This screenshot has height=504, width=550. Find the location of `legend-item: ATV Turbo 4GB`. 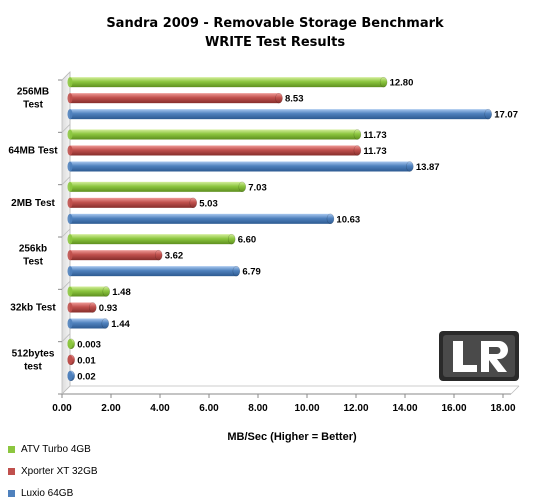

legend-item: ATV Turbo 4GB is located at coordinates (108, 449).